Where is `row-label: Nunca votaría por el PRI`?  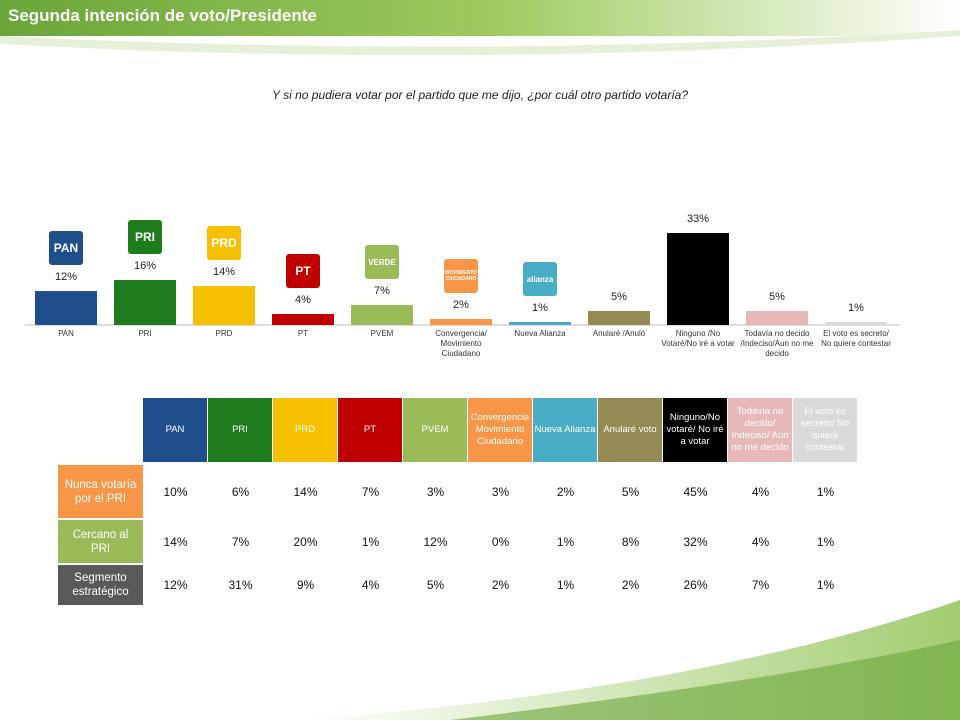
row-label: Nunca votaría por el PRI is located at coordinates (100, 491).